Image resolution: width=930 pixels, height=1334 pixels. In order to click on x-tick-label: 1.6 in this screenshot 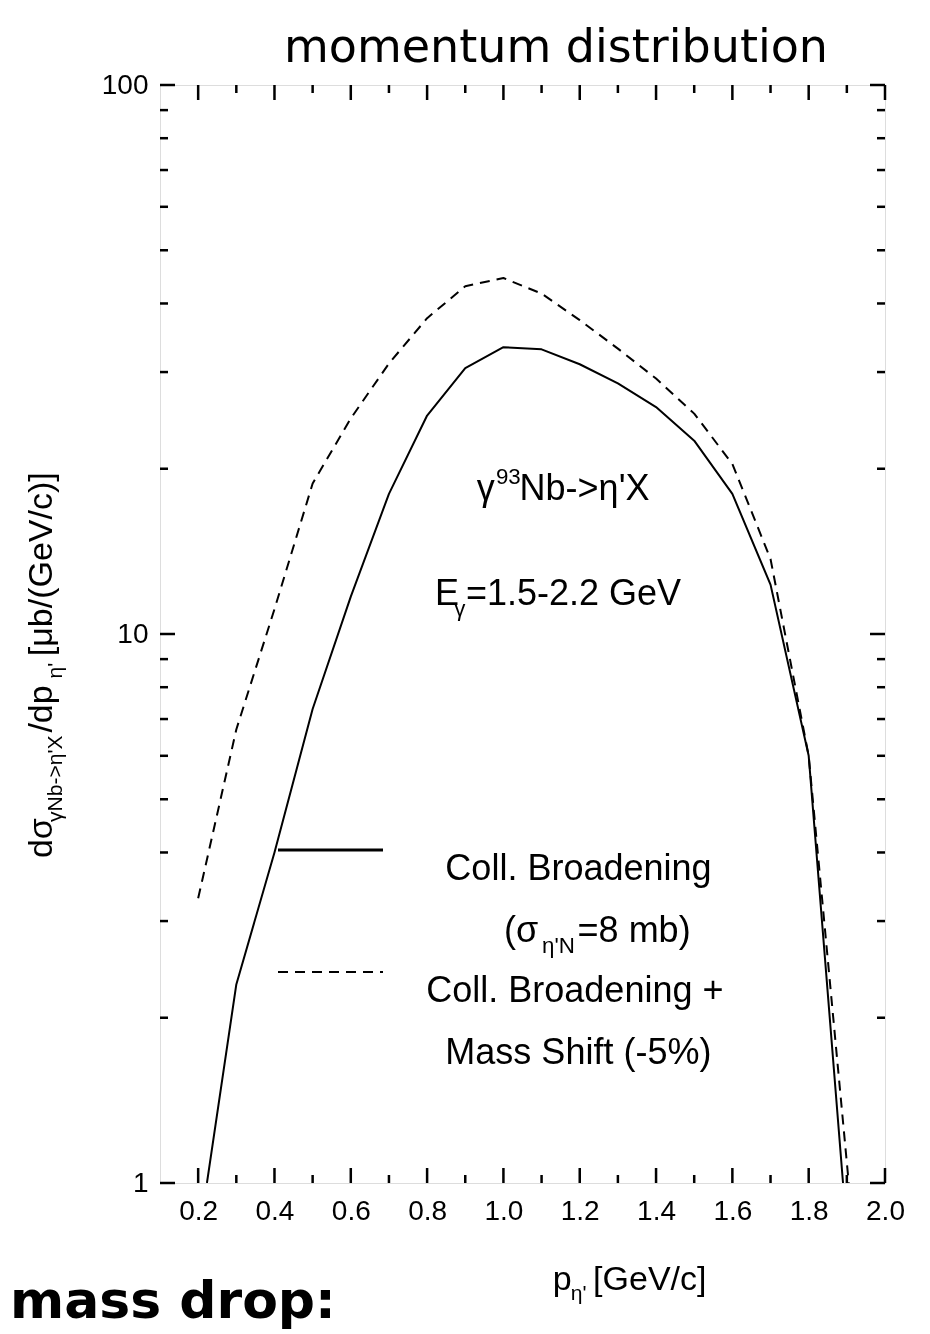, I will do `click(733, 1210)`.